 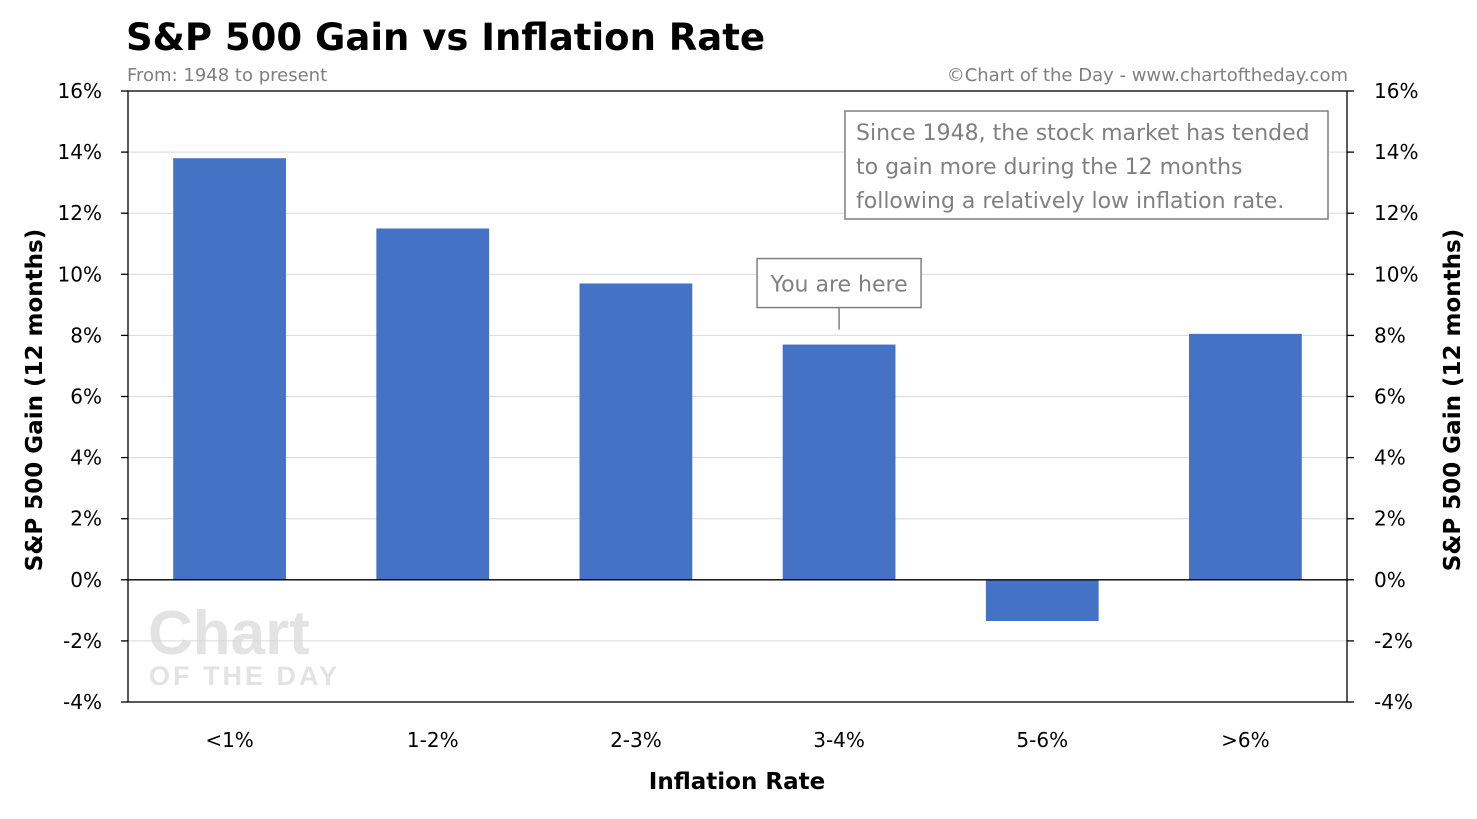 I want to click on note-line: to gain more during the 12 months, so click(x=1049, y=167).